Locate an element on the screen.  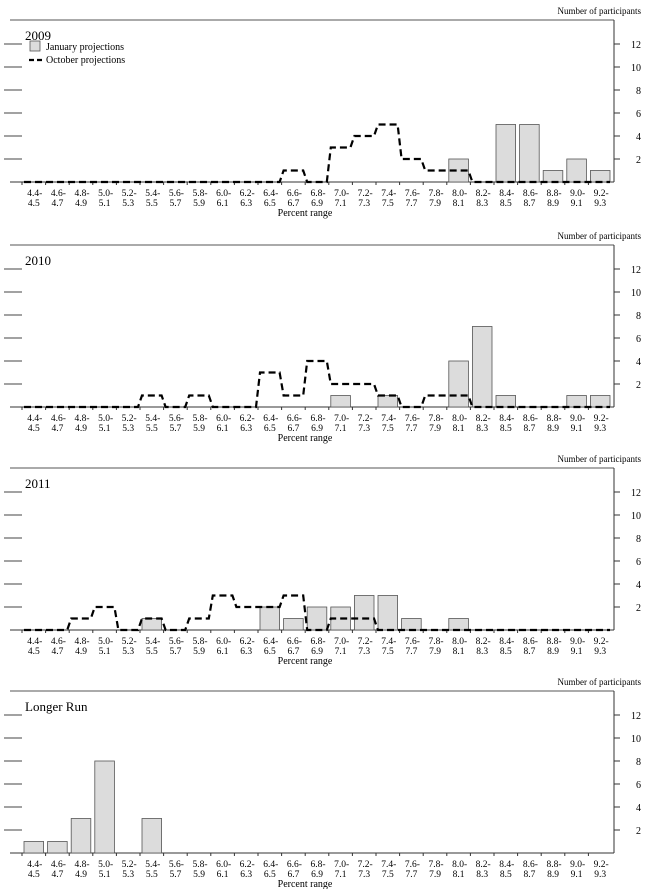
x-tick-label-top: 7.0- is located at coordinates (341, 194).